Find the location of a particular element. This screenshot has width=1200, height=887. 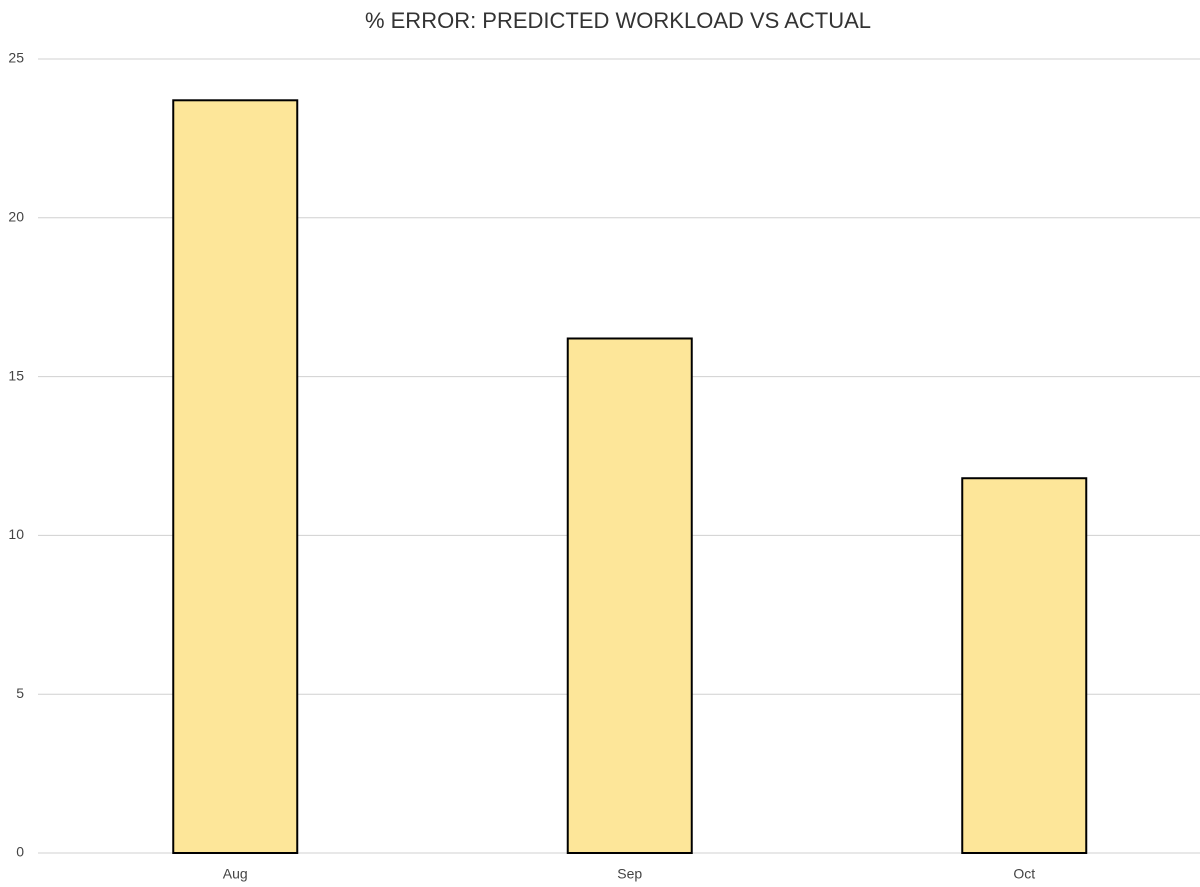

y-tick-label: 15 is located at coordinates (16, 375).